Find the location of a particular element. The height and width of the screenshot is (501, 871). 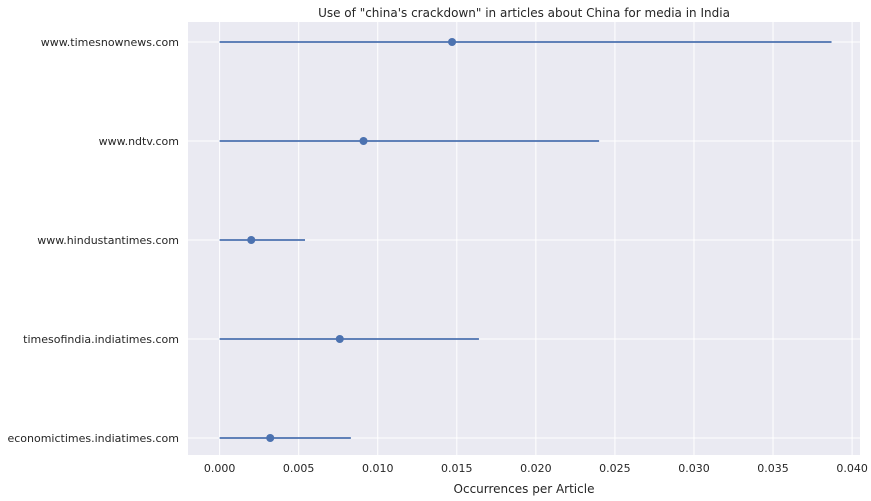

x-axis-label: Occurrences per Article is located at coordinates (524, 489).